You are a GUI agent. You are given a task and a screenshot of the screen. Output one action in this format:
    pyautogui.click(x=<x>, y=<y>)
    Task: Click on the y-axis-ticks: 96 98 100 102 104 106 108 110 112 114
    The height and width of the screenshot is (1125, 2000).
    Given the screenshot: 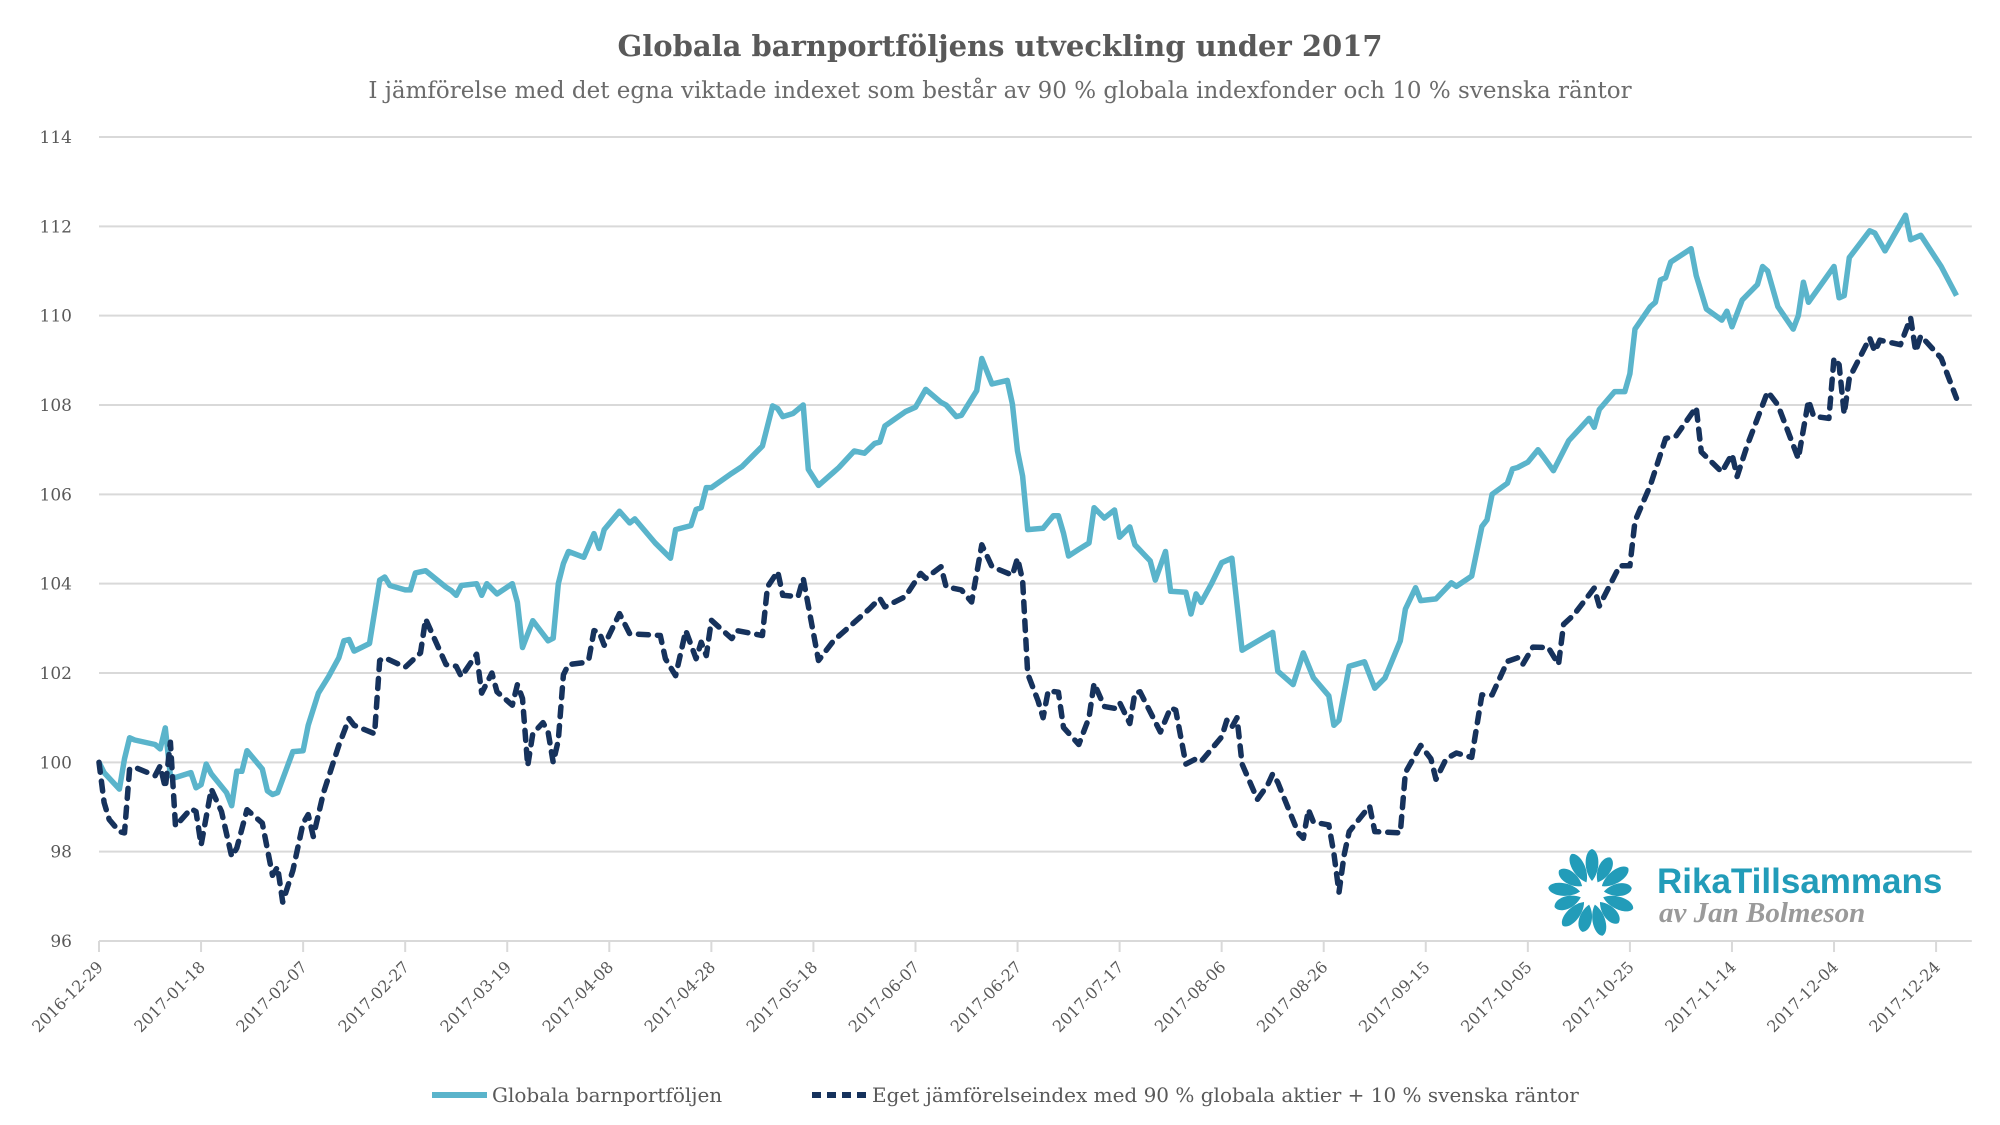 What is the action you would take?
    pyautogui.click(x=56, y=540)
    